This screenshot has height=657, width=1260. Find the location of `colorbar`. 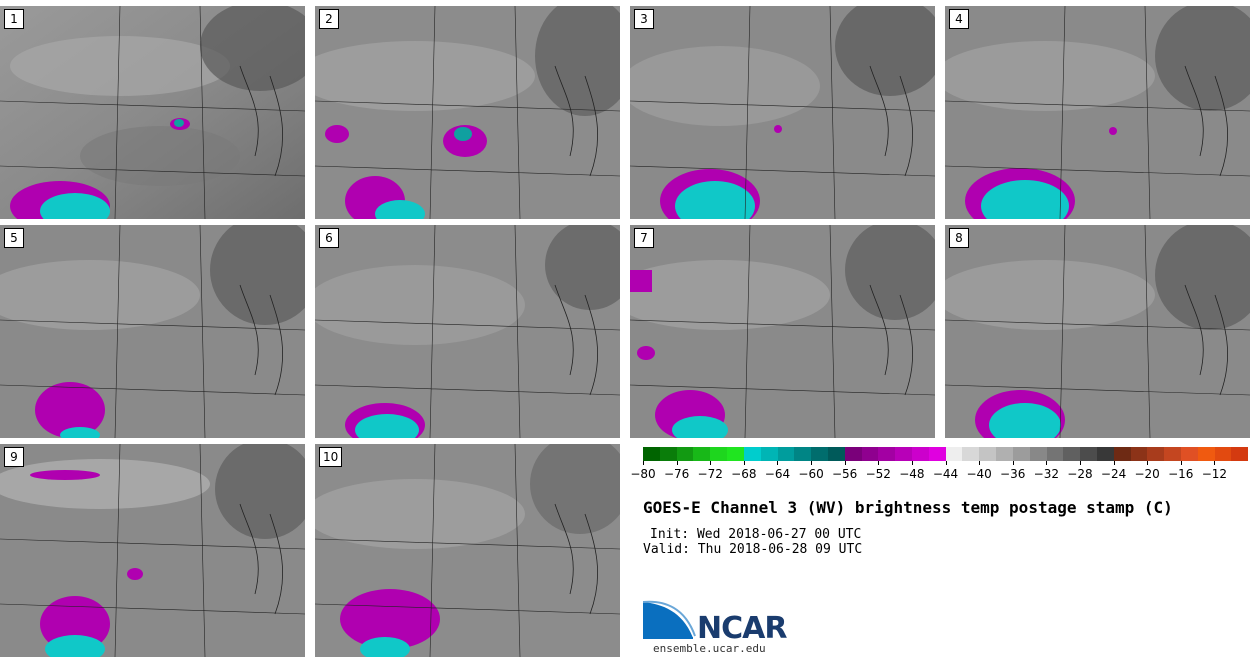

colorbar is located at coordinates (946, 454).